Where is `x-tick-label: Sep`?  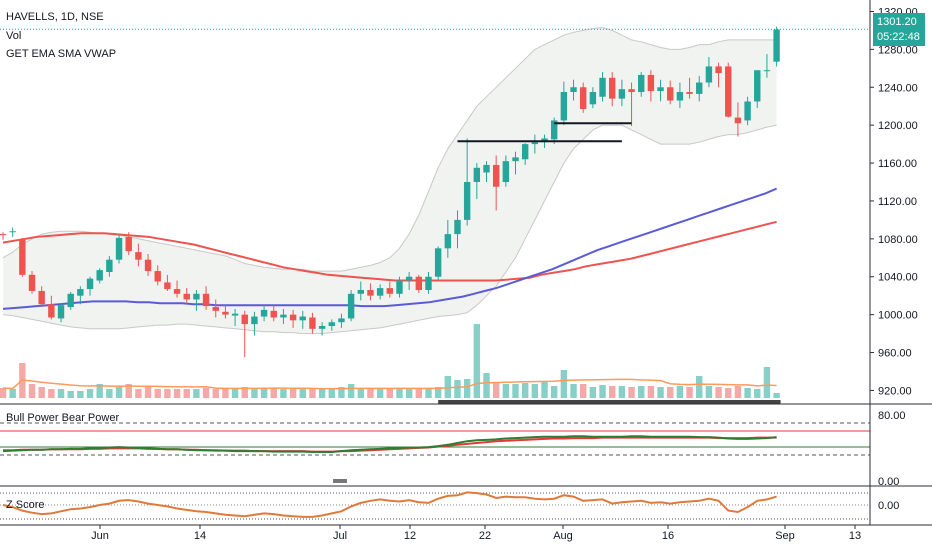 x-tick-label: Sep is located at coordinates (785, 536).